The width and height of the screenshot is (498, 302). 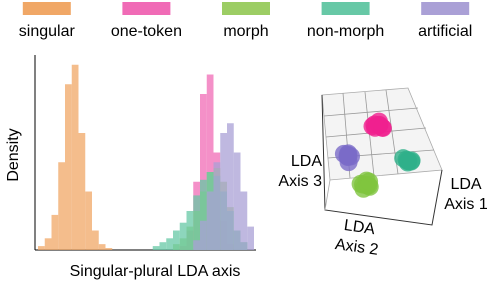 I want to click on legend-label: non-morph, so click(x=345, y=31).